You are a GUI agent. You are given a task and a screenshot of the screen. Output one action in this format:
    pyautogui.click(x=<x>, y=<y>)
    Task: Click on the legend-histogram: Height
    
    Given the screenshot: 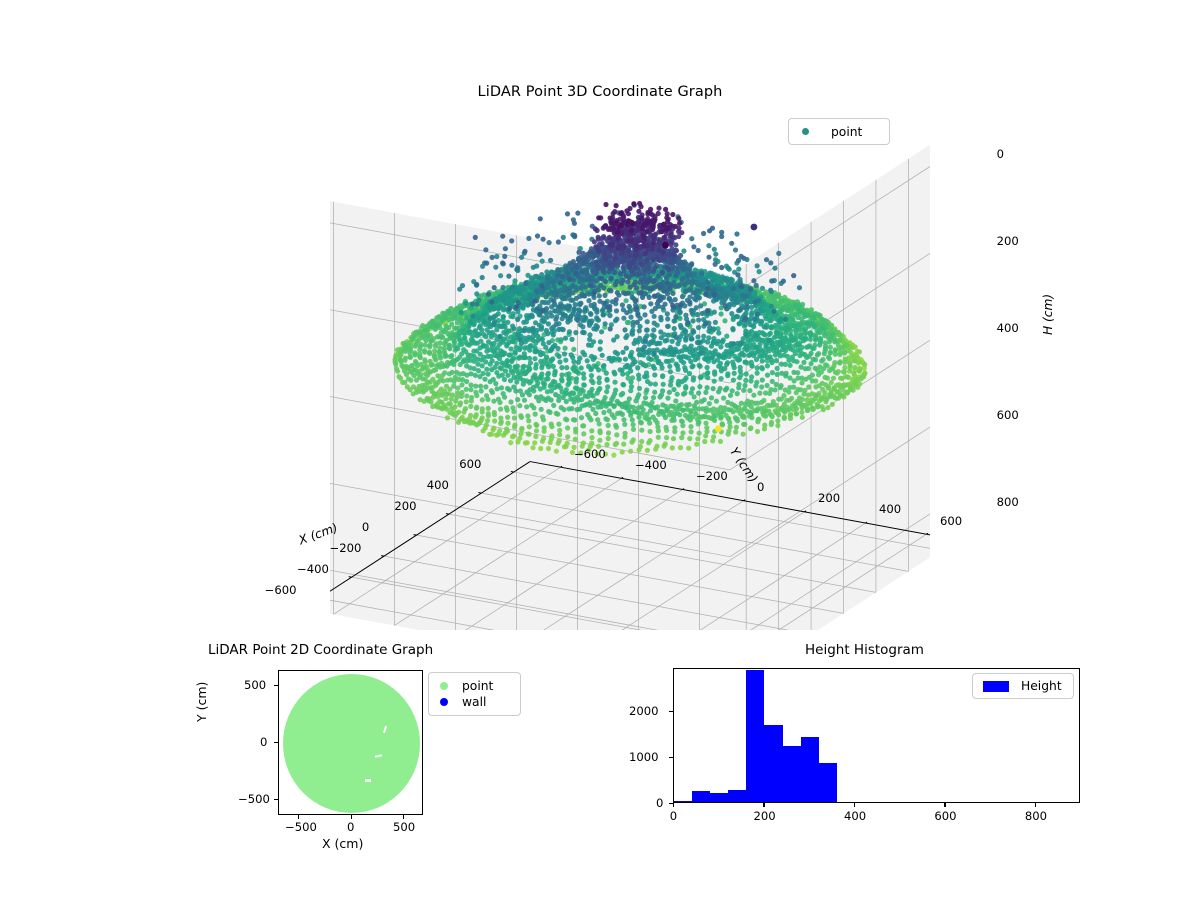 What is the action you would take?
    pyautogui.click(x=1023, y=686)
    